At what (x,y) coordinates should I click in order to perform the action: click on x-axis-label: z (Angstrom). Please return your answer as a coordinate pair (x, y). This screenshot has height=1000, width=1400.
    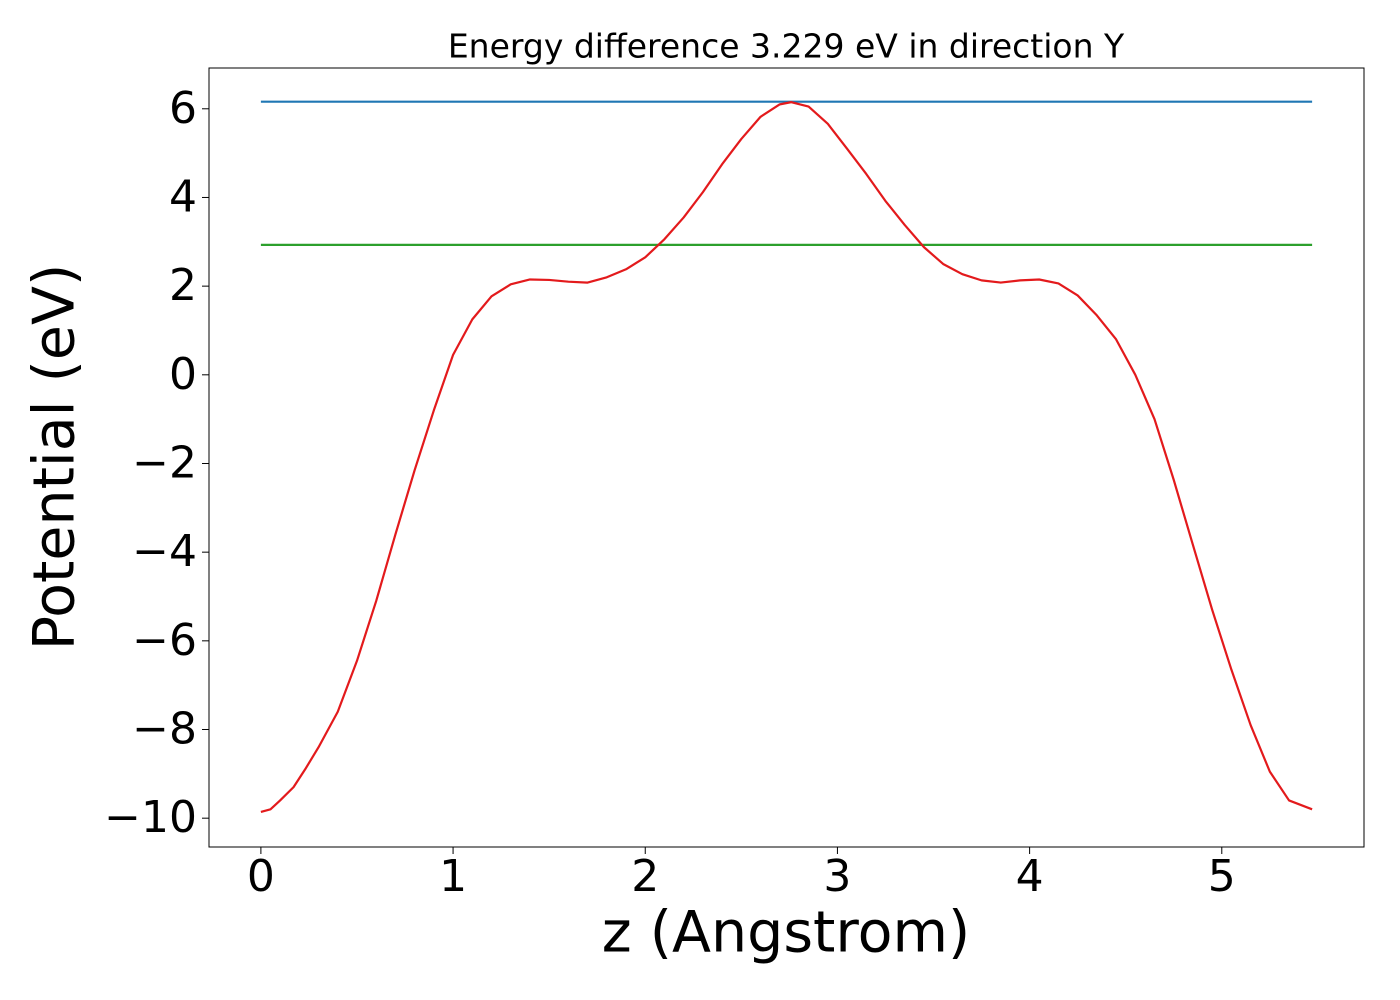
    Looking at the image, I should click on (786, 933).